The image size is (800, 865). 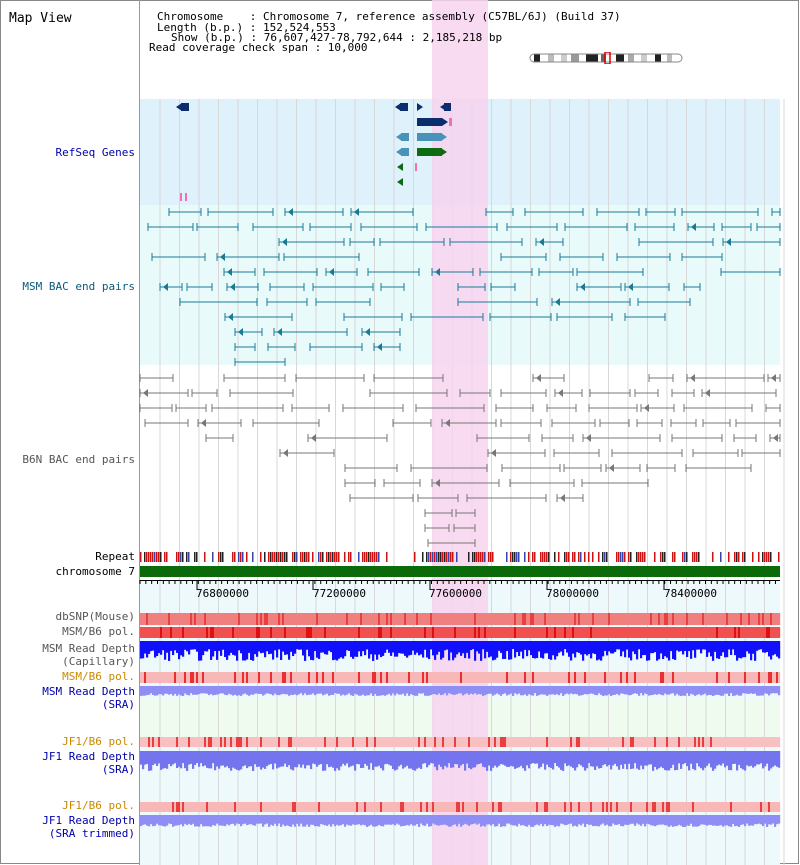 What do you see at coordinates (98, 676) in the screenshot?
I see `track-label-msm-b6-pol-sra: MSM/B6 pol.` at bounding box center [98, 676].